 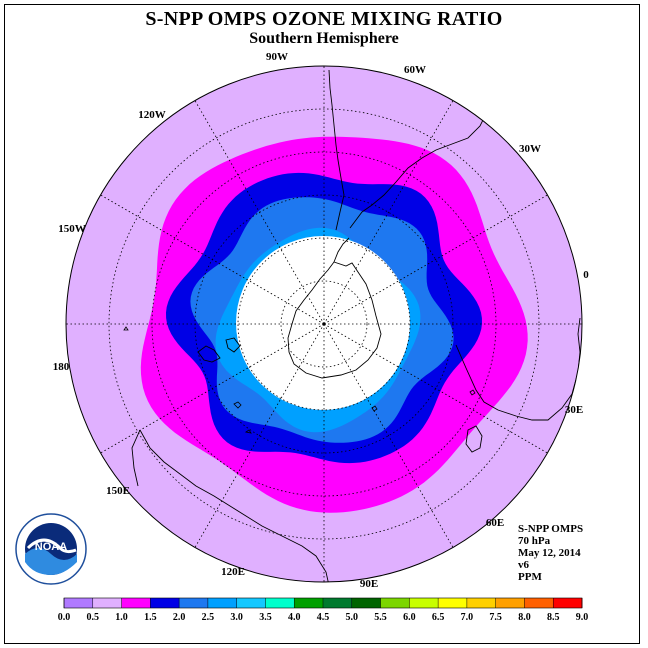 I want to click on colorbar-tick-label: 8.0, so click(x=524, y=617).